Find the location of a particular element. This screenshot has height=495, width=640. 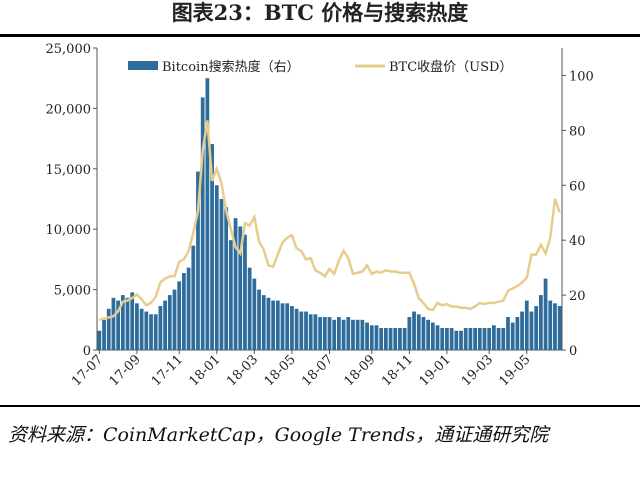

y-tick-label: 10,000 is located at coordinates (69, 230).